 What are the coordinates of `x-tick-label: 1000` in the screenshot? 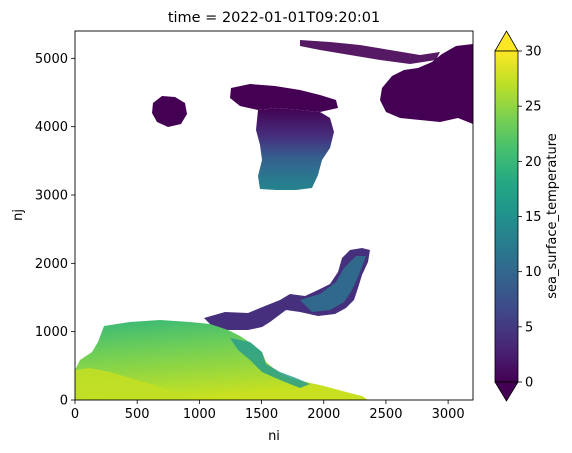 It's located at (199, 414).